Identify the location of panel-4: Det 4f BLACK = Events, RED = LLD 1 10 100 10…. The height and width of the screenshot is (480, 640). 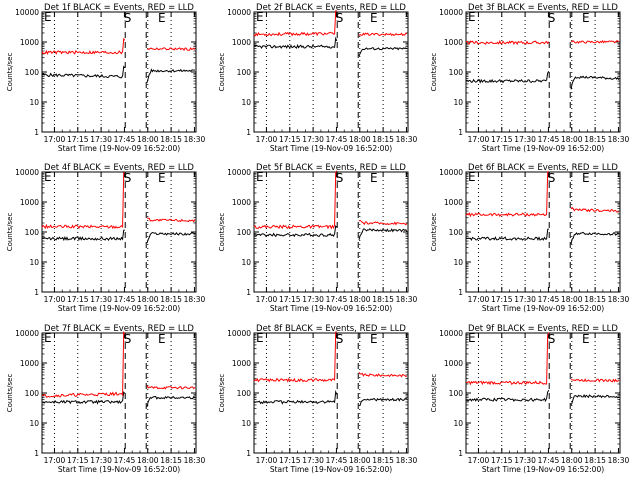
(105, 238).